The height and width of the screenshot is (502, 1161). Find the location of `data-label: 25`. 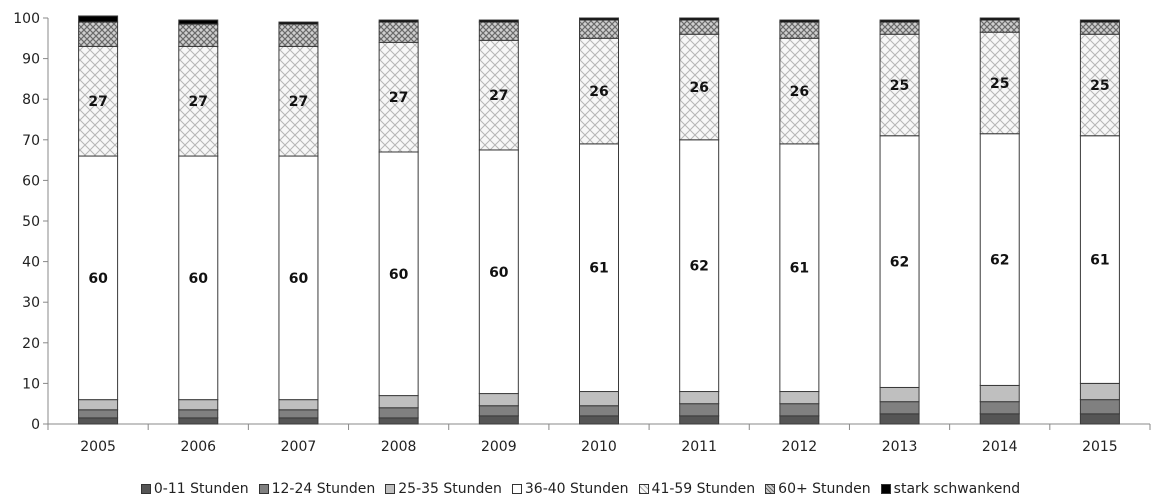

data-label: 25 is located at coordinates (899, 86).